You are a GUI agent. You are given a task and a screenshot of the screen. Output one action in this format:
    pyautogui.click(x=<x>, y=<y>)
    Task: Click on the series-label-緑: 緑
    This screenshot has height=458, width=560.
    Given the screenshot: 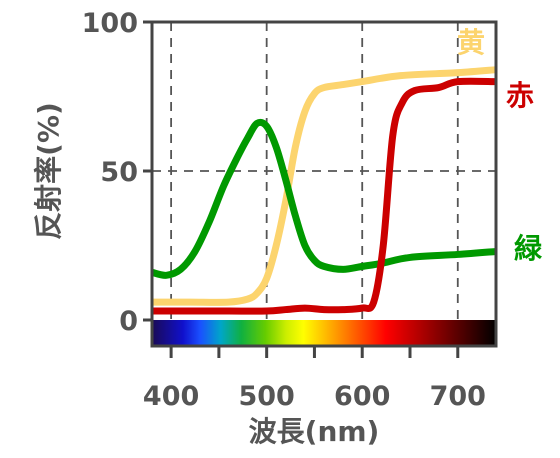 What is the action you would take?
    pyautogui.click(x=528, y=248)
    